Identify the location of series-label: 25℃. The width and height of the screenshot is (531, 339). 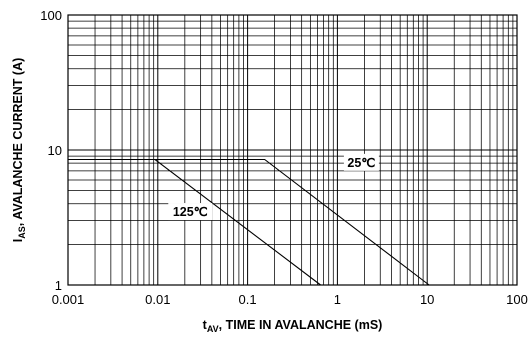
(361, 163).